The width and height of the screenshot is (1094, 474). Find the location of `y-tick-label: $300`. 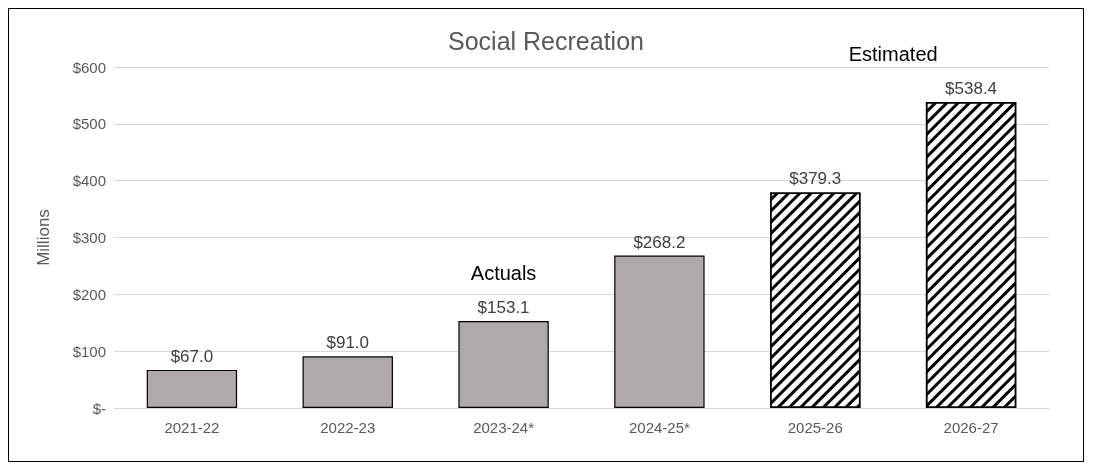

y-tick-label: $300 is located at coordinates (89, 237).